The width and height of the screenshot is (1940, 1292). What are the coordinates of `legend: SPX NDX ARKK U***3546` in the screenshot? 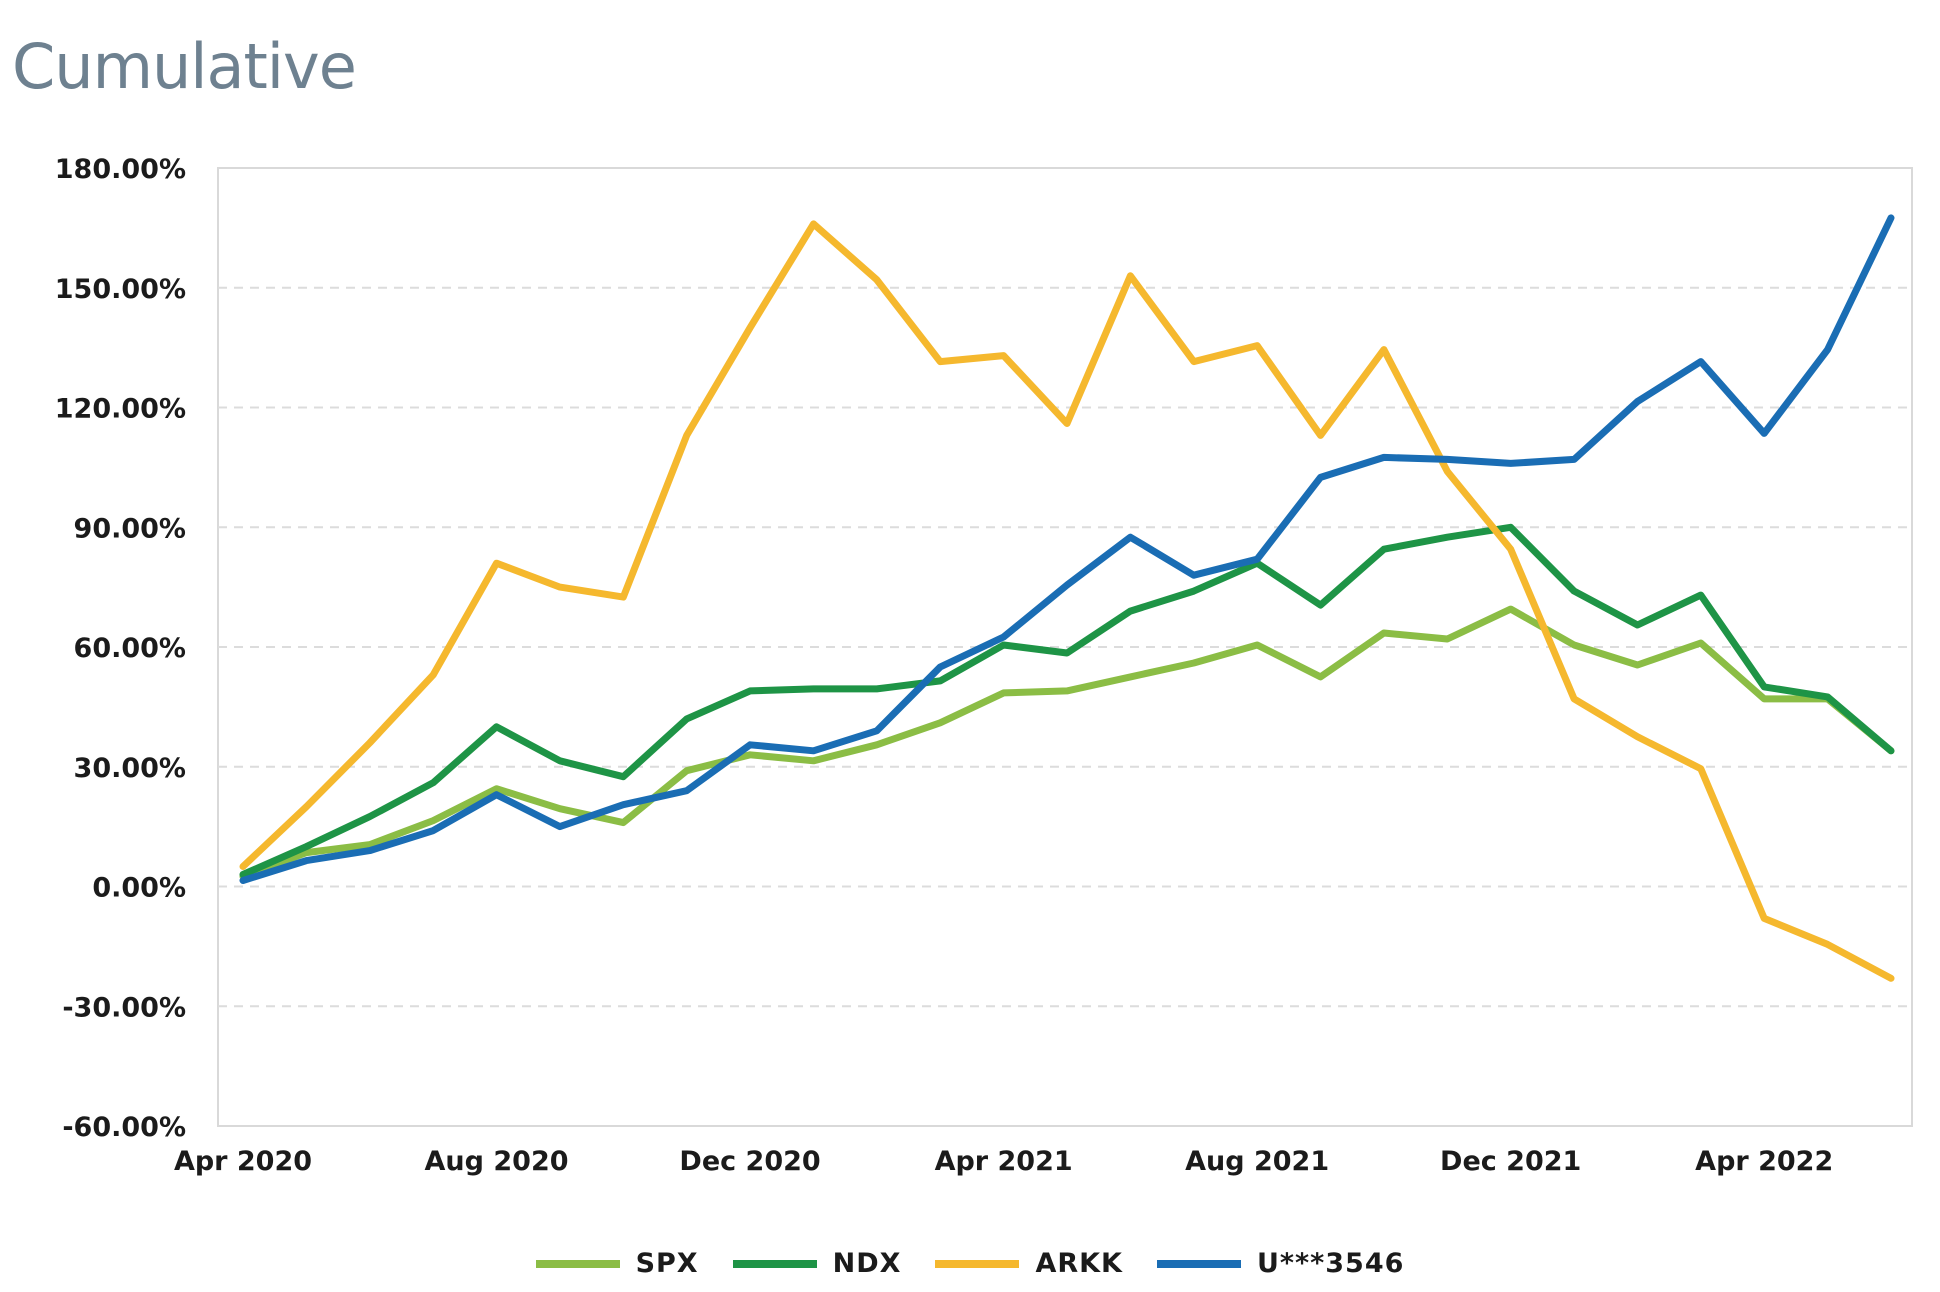 It's located at (970, 1263).